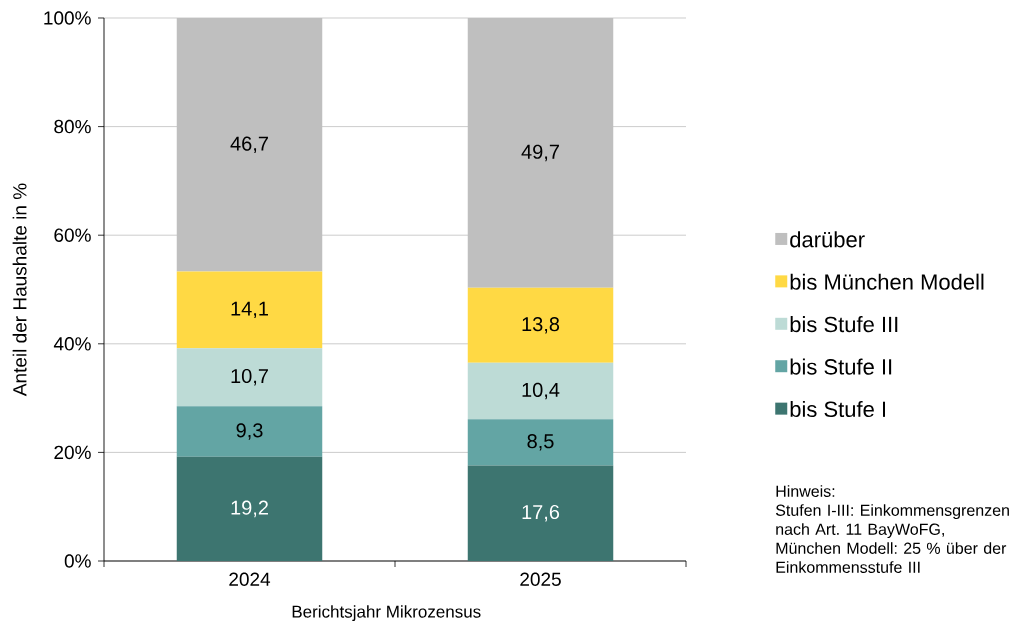 This screenshot has height=626, width=1025. Describe the element at coordinates (827, 239) in the screenshot. I see `legend-label: darüber` at that location.